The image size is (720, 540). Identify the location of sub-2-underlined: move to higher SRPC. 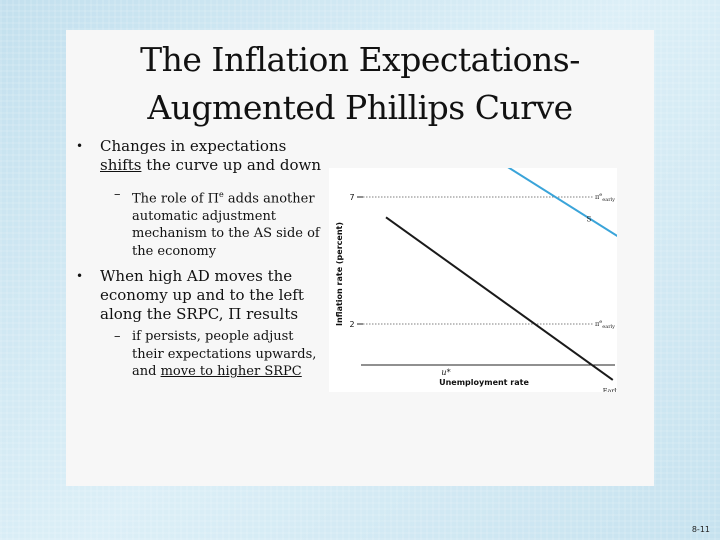
(231, 372).